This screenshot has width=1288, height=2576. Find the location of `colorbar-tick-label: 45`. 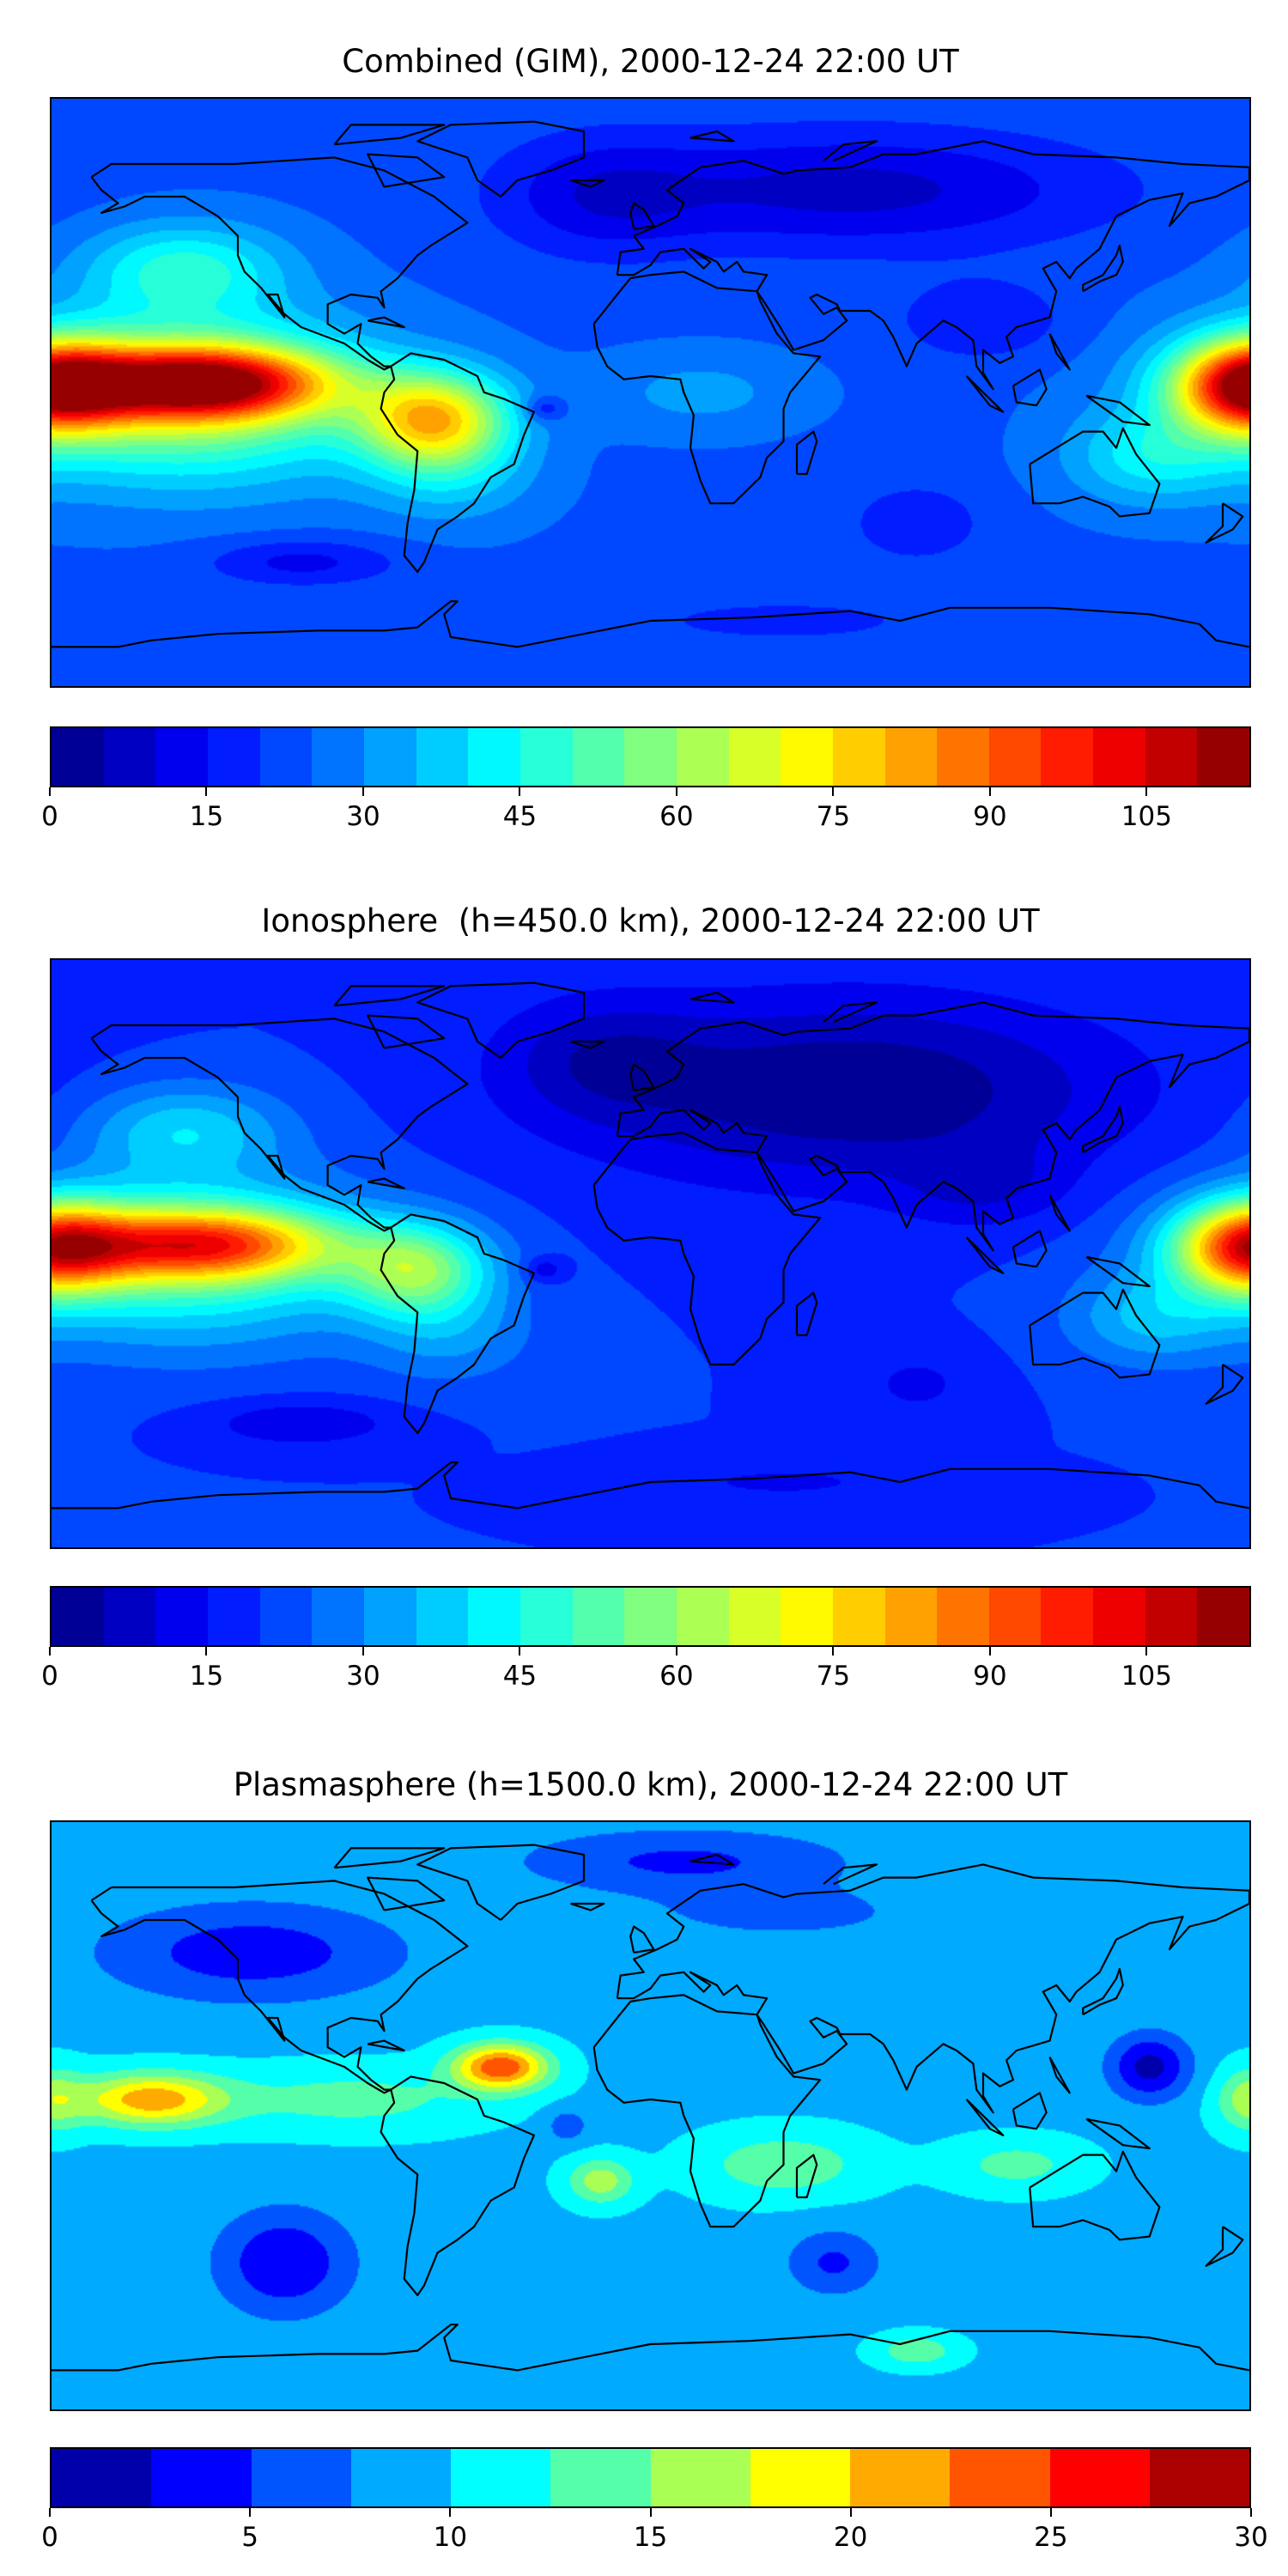

colorbar-tick-label: 45 is located at coordinates (520, 1676).